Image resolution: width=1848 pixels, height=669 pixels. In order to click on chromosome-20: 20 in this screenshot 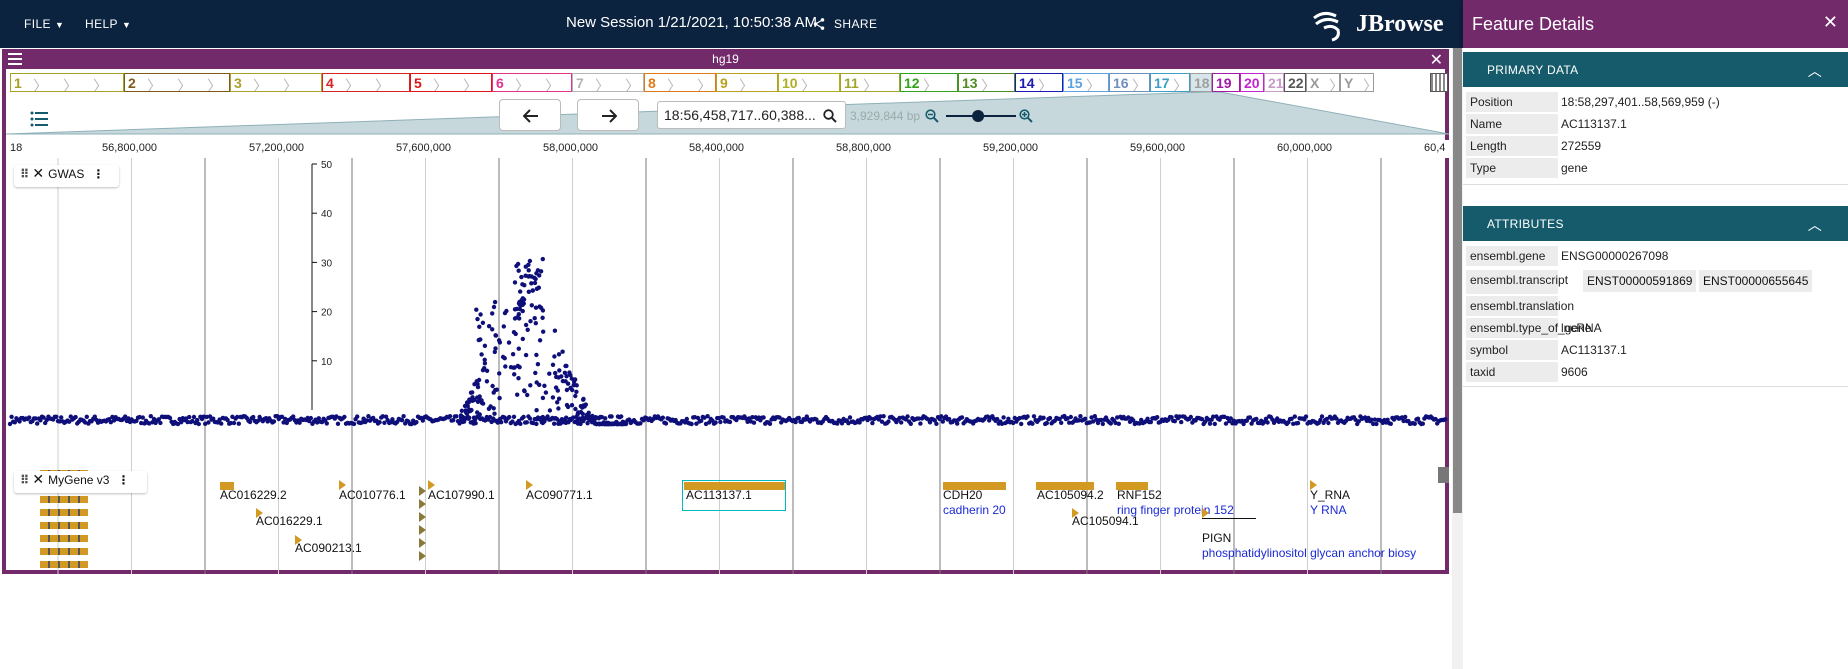, I will do `click(1252, 82)`.